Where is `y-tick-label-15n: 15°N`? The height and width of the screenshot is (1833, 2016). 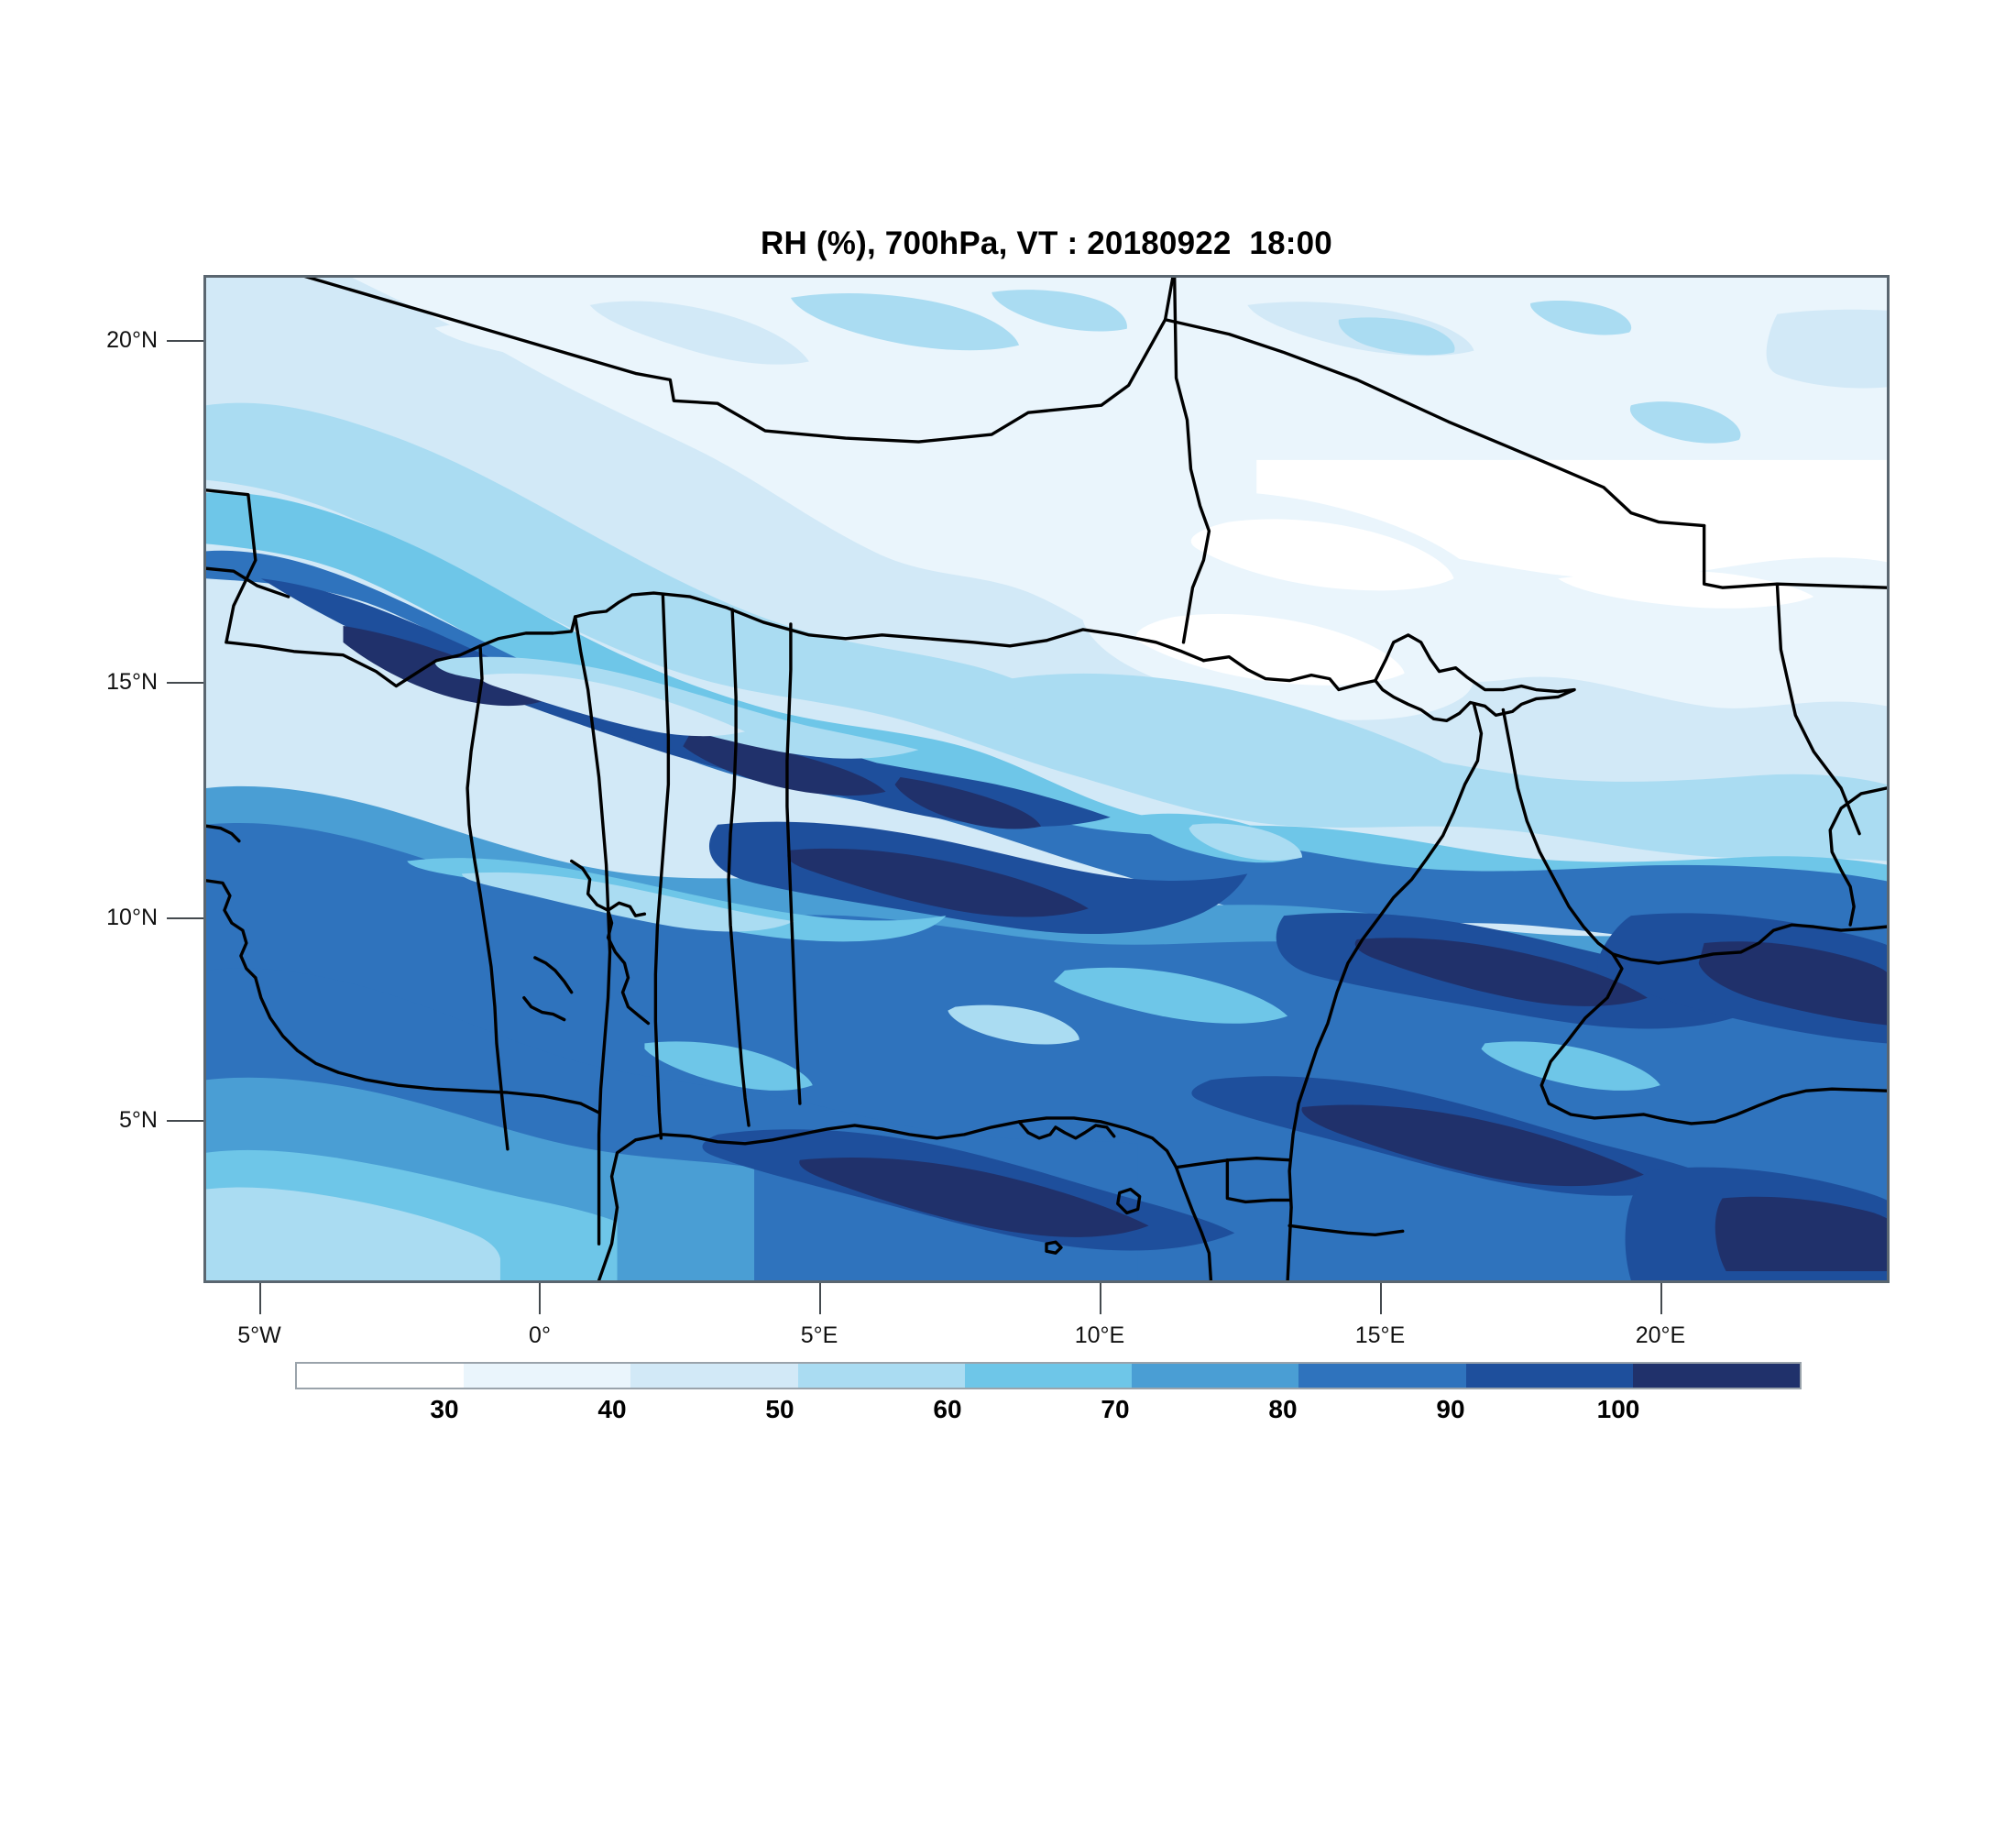
y-tick-label-15n: 15°N is located at coordinates (132, 682).